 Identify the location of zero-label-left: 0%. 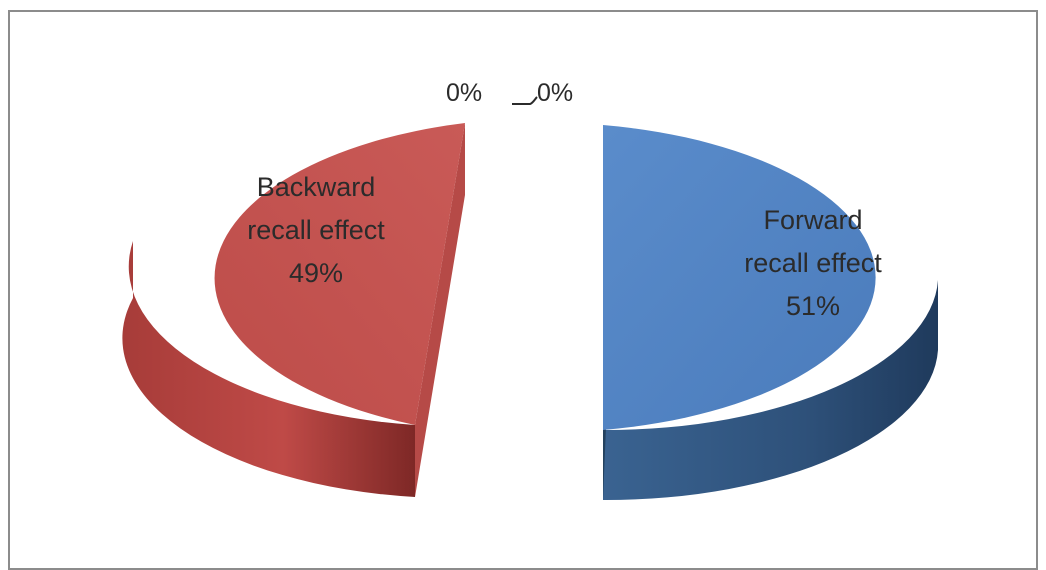
(464, 93).